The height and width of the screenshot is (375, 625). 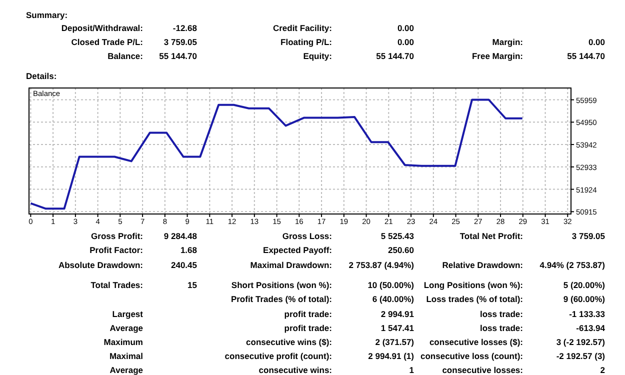 I want to click on text: Closed Trade P/L:, so click(x=107, y=42).